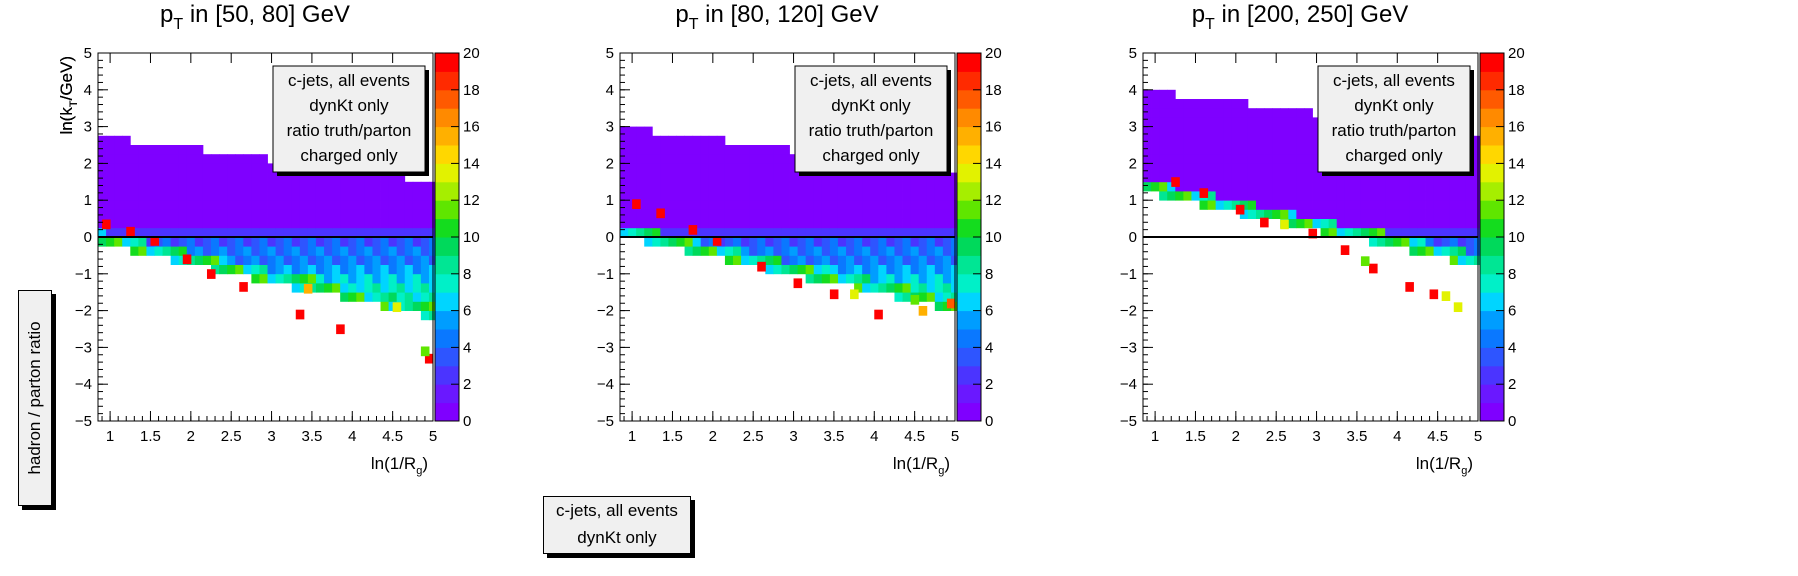  Describe the element at coordinates (753, 436) in the screenshot. I see `x-tick-label: 2.5` at that location.